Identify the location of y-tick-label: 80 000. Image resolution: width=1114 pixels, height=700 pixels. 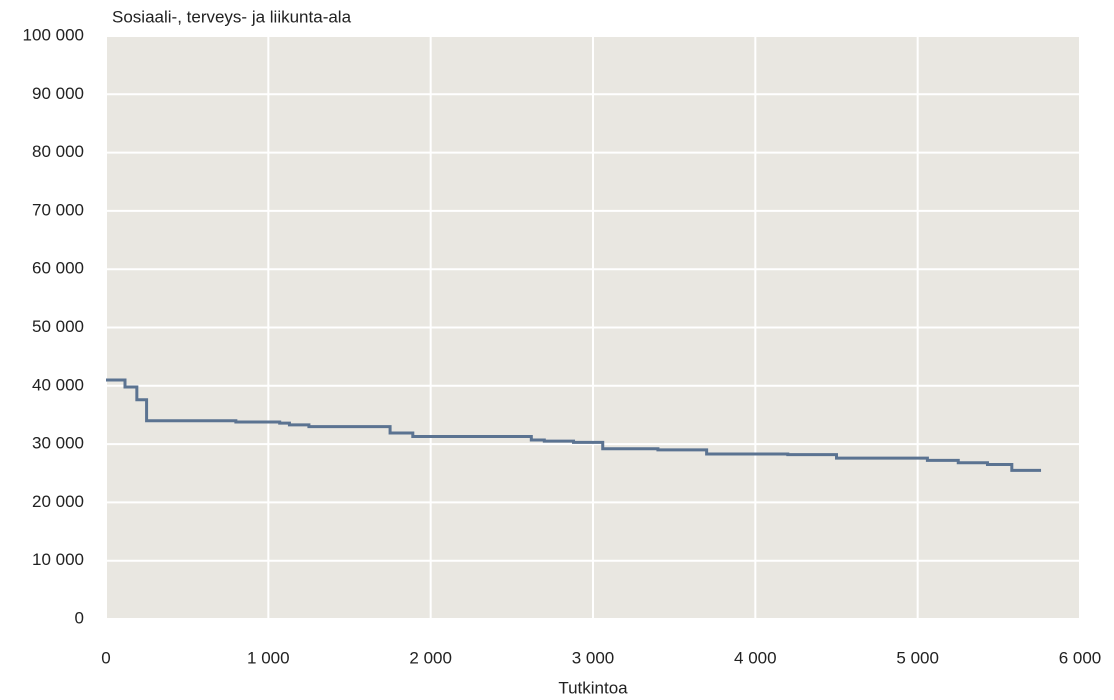
(58, 151).